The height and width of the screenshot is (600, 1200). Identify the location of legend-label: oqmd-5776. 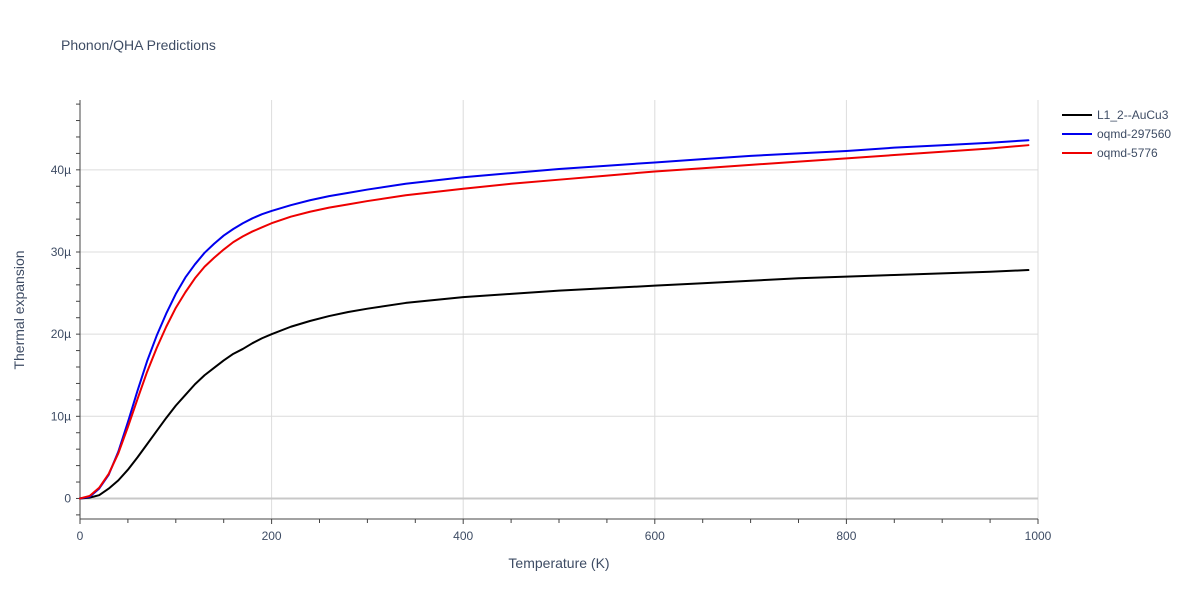
(1127, 153).